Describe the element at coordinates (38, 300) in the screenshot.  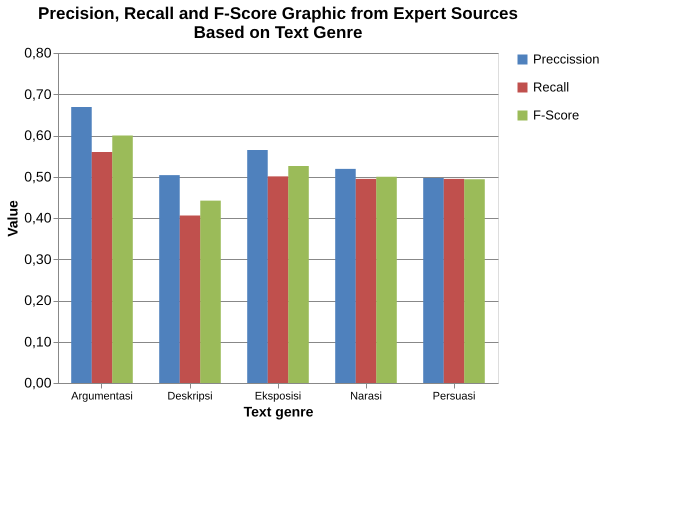
I see `y-tick-label: 0,20` at that location.